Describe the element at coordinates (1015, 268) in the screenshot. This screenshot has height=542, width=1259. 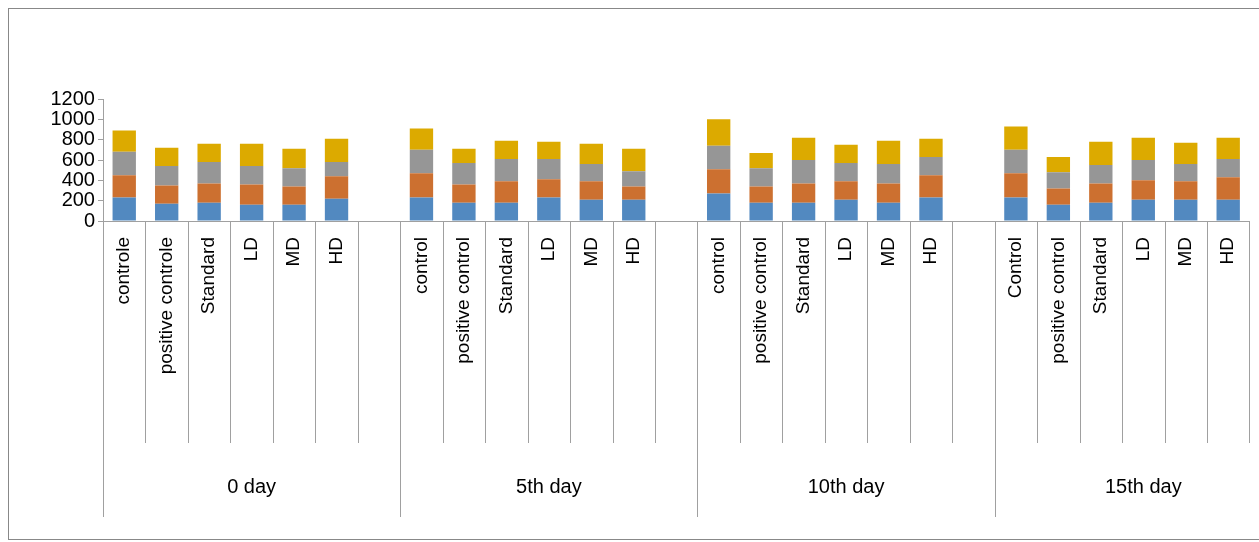
I see `x-tick-label: Control` at that location.